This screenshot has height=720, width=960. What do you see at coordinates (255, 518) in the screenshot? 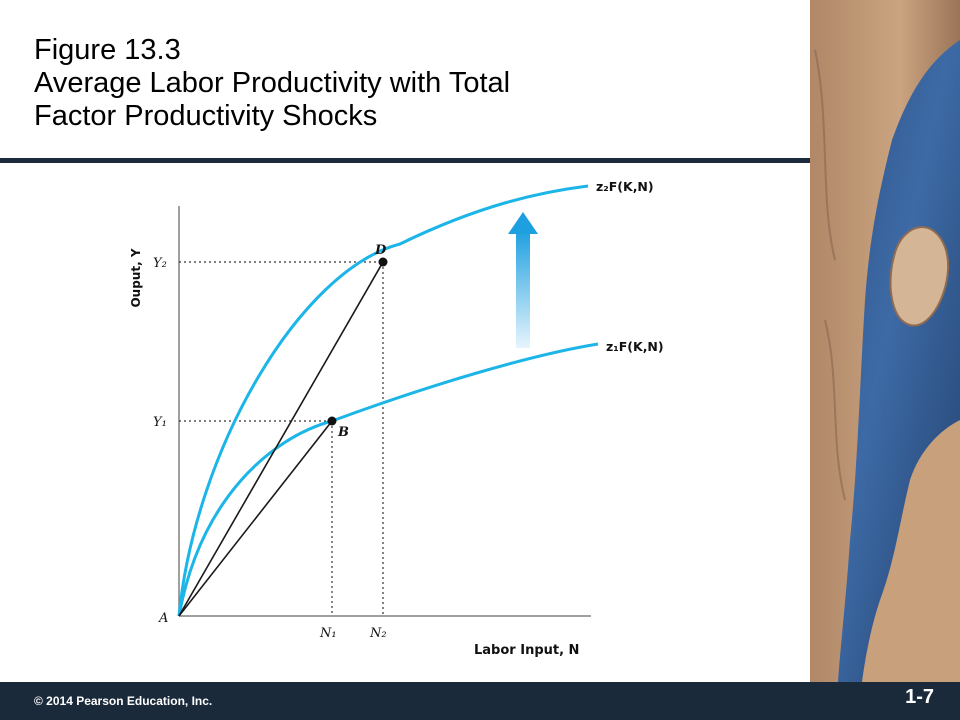
I see `ray-to-b` at bounding box center [255, 518].